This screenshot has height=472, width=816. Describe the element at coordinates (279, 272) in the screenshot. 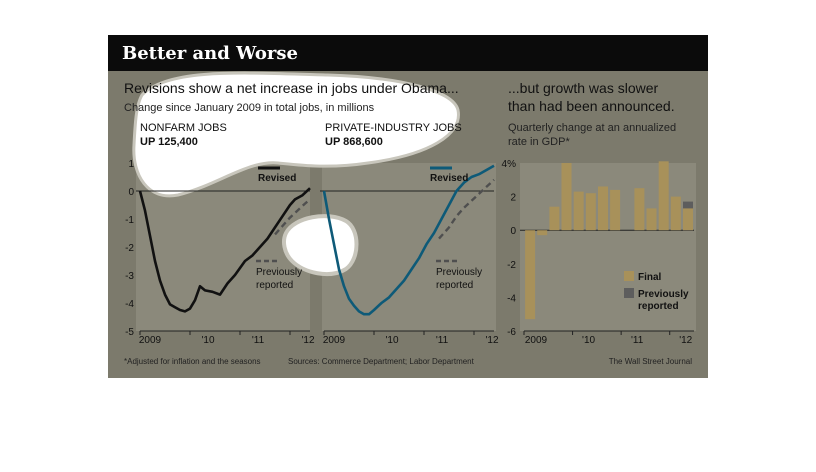

I see `nonfarm-legend-previous-label-1: Previously` at that location.